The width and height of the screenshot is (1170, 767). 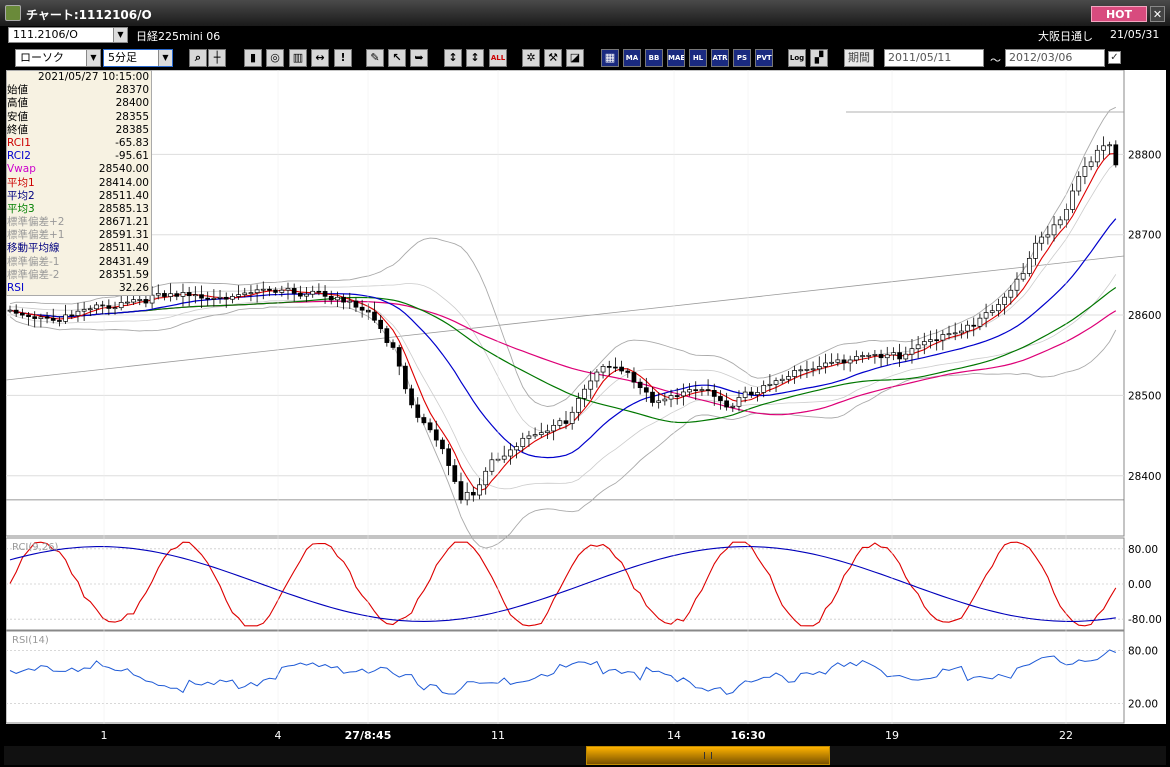 I want to click on cursor-icon: ↖, so click(x=397, y=58).